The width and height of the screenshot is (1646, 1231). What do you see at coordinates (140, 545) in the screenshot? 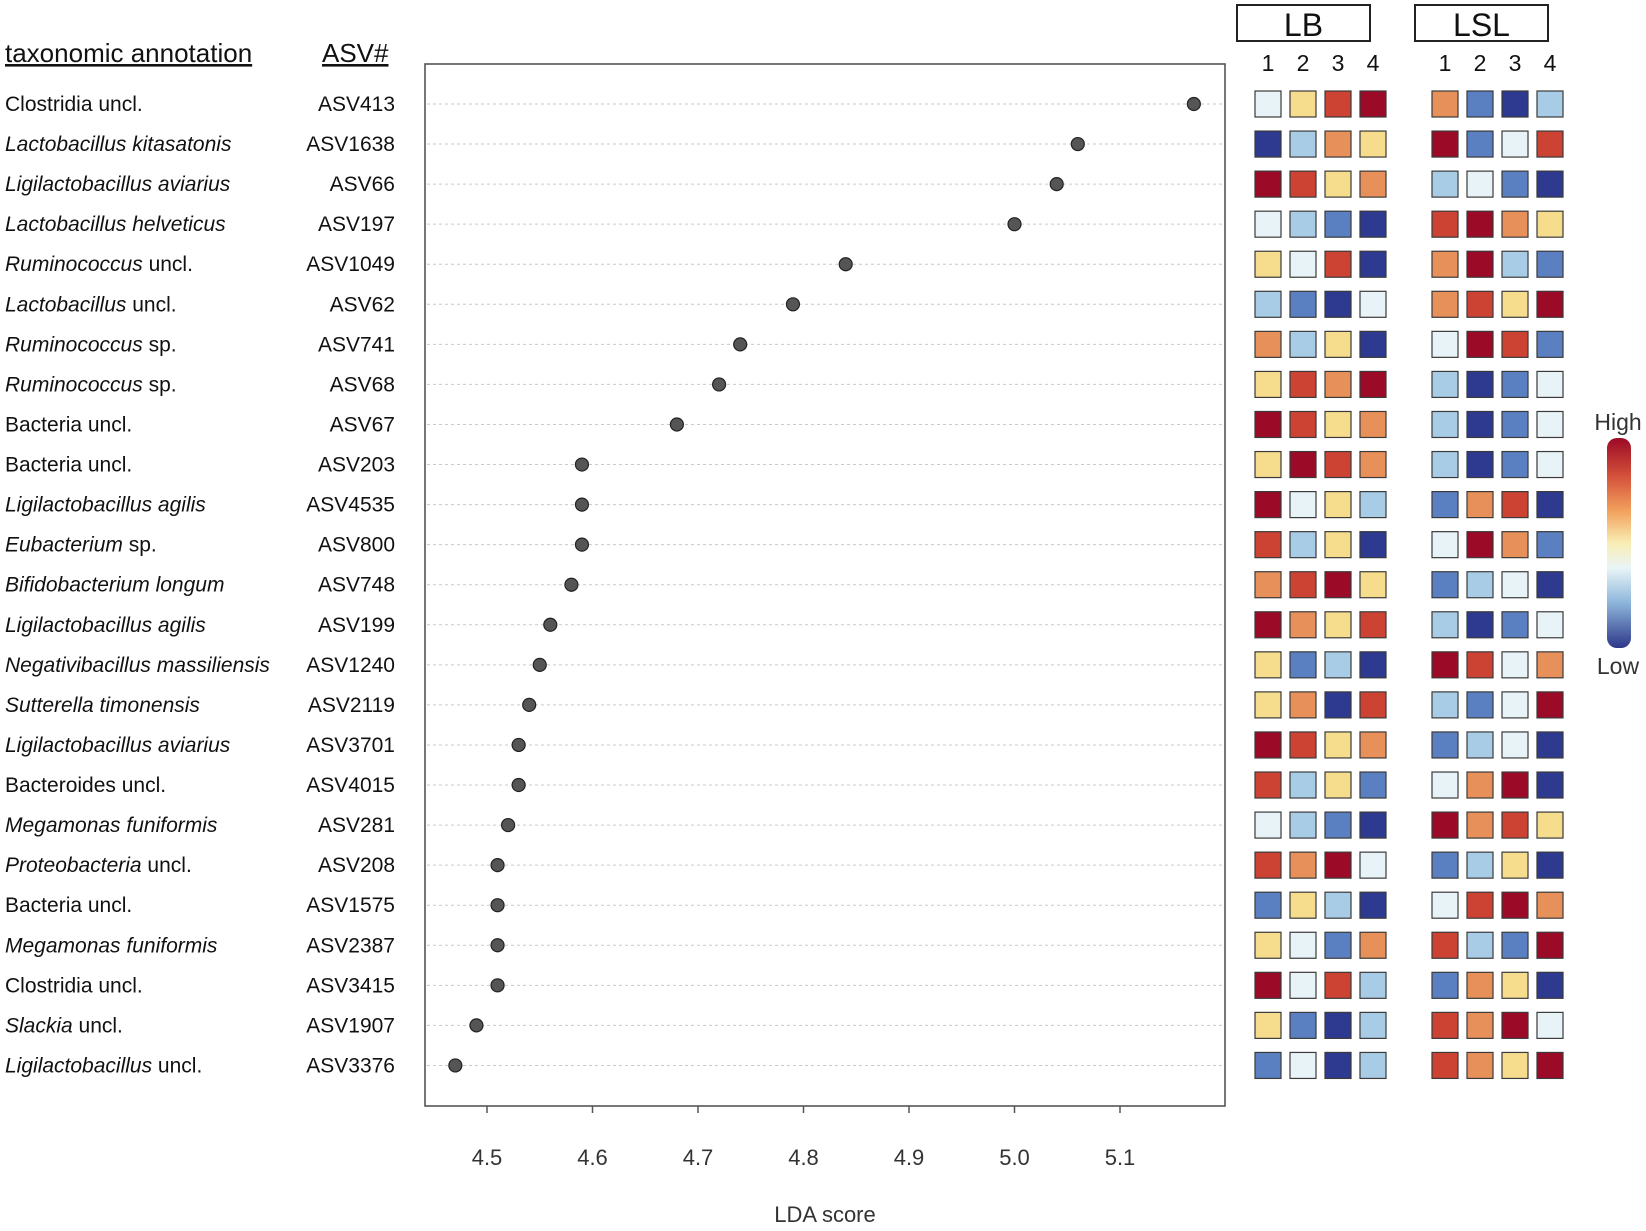
I see `taxon-rank: sp.` at bounding box center [140, 545].